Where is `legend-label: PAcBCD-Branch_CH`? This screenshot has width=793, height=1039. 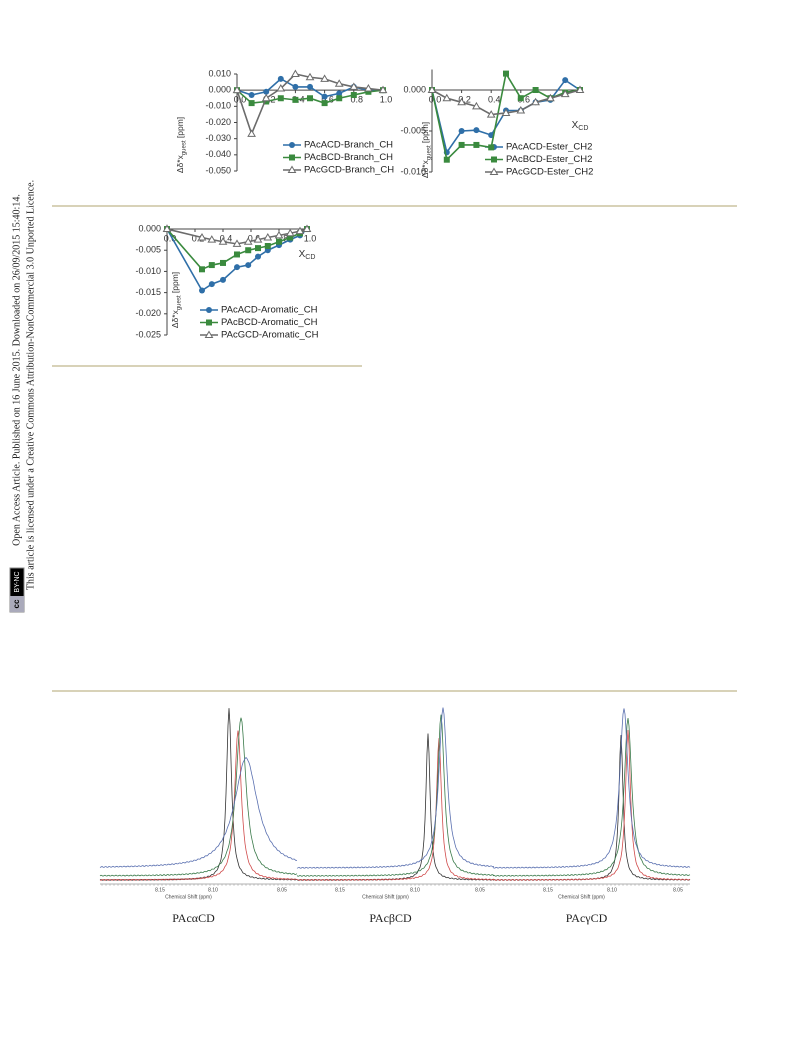
legend-label: PAcBCD-Branch_CH is located at coordinates (348, 157).